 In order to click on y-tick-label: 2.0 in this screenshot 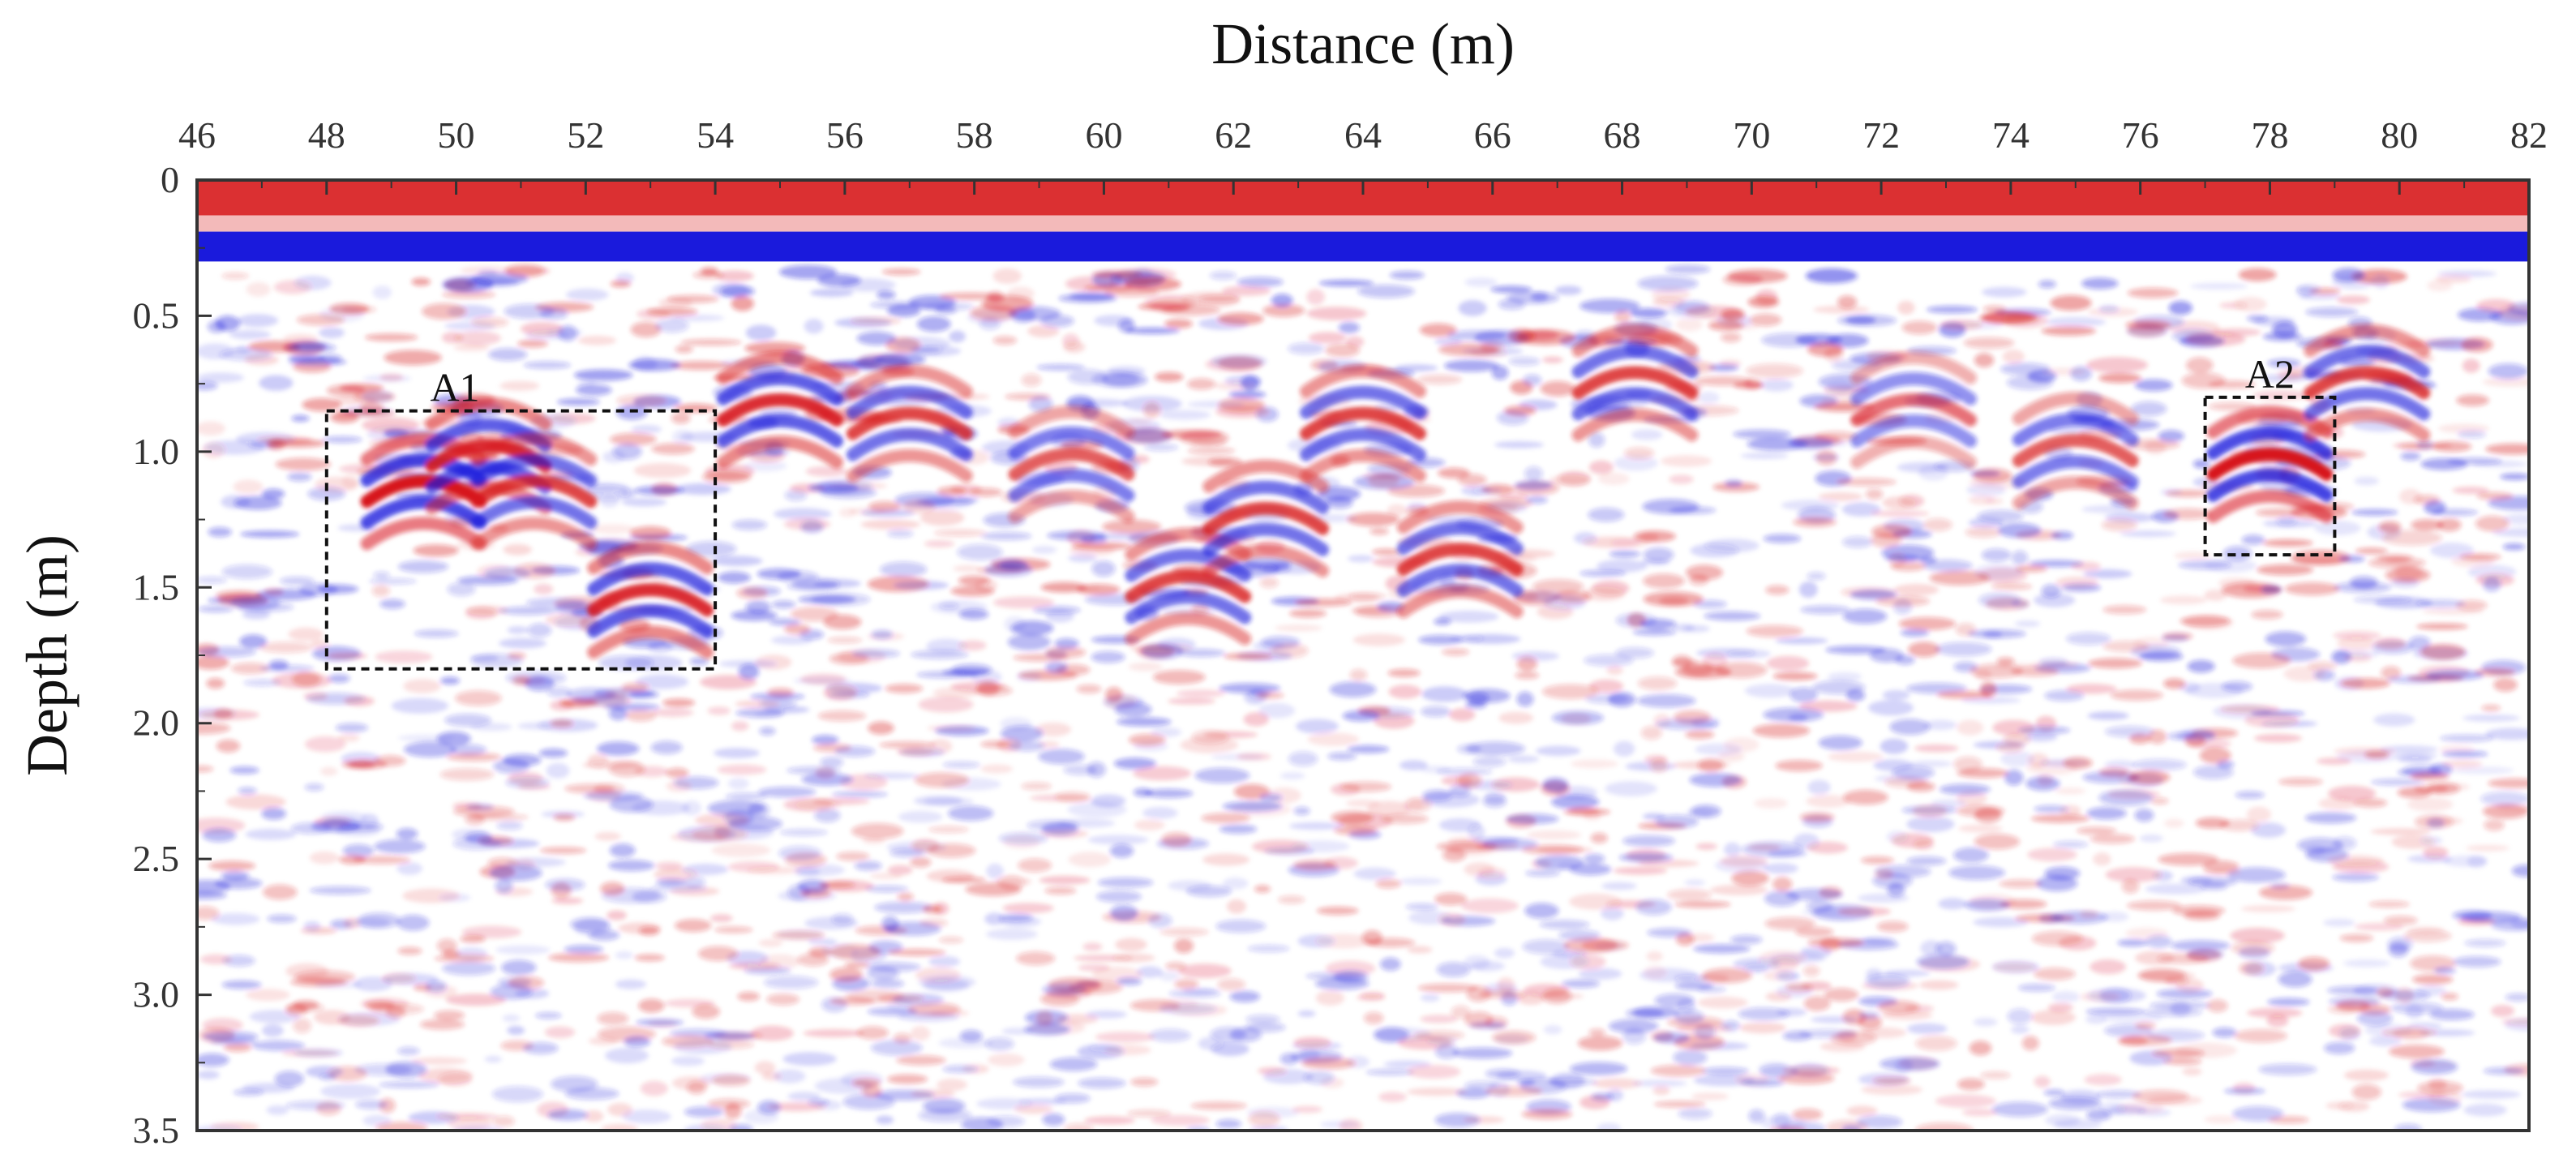, I will do `click(156, 723)`.